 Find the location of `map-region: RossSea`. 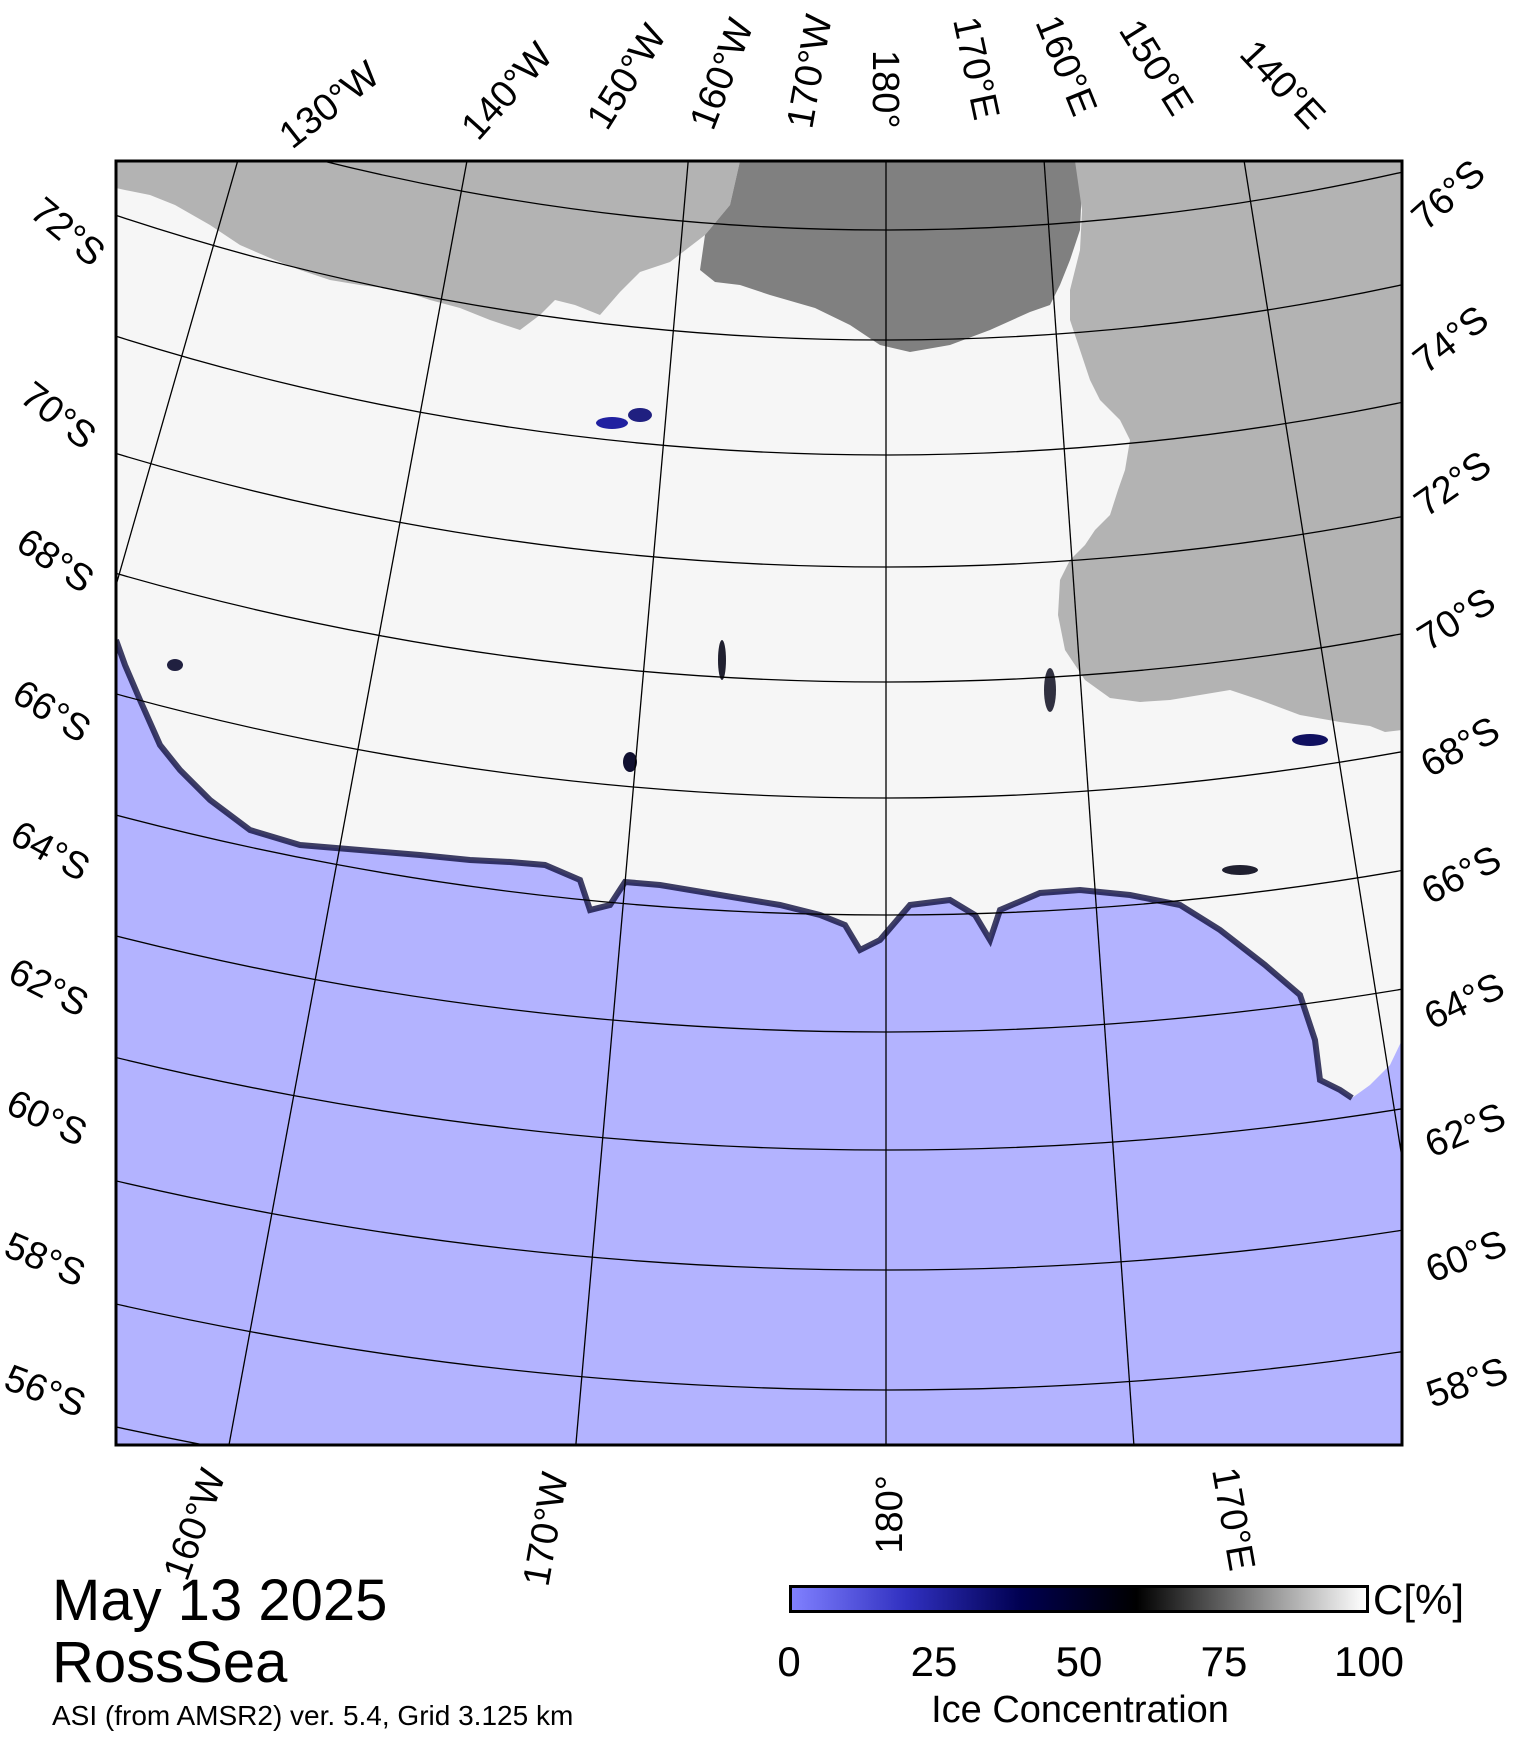

map-region: RossSea is located at coordinates (170, 1662).